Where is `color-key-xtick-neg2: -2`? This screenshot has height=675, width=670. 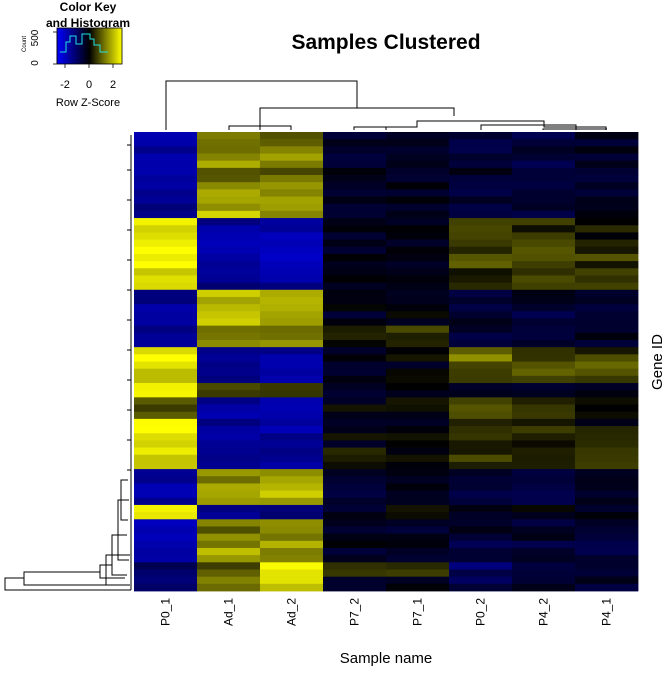 color-key-xtick-neg2: -2 is located at coordinates (65, 85).